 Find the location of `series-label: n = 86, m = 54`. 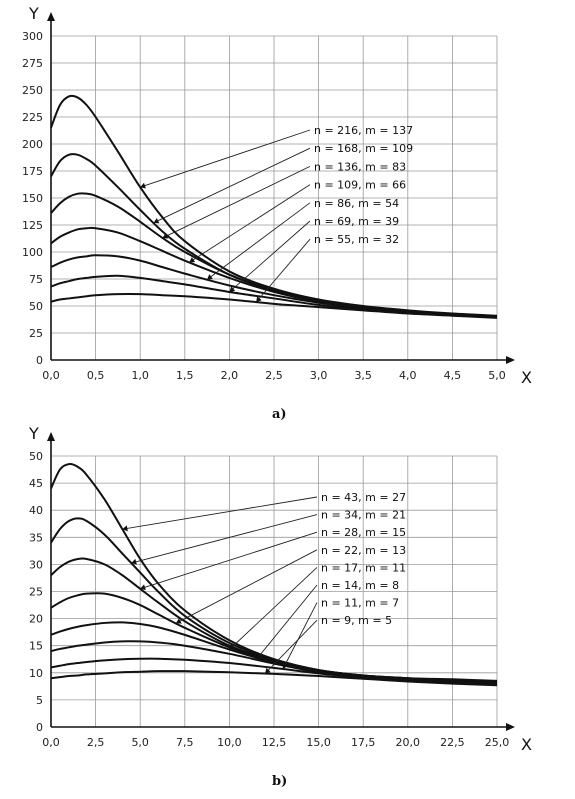

series-label: n = 86, m = 54 is located at coordinates (356, 203).